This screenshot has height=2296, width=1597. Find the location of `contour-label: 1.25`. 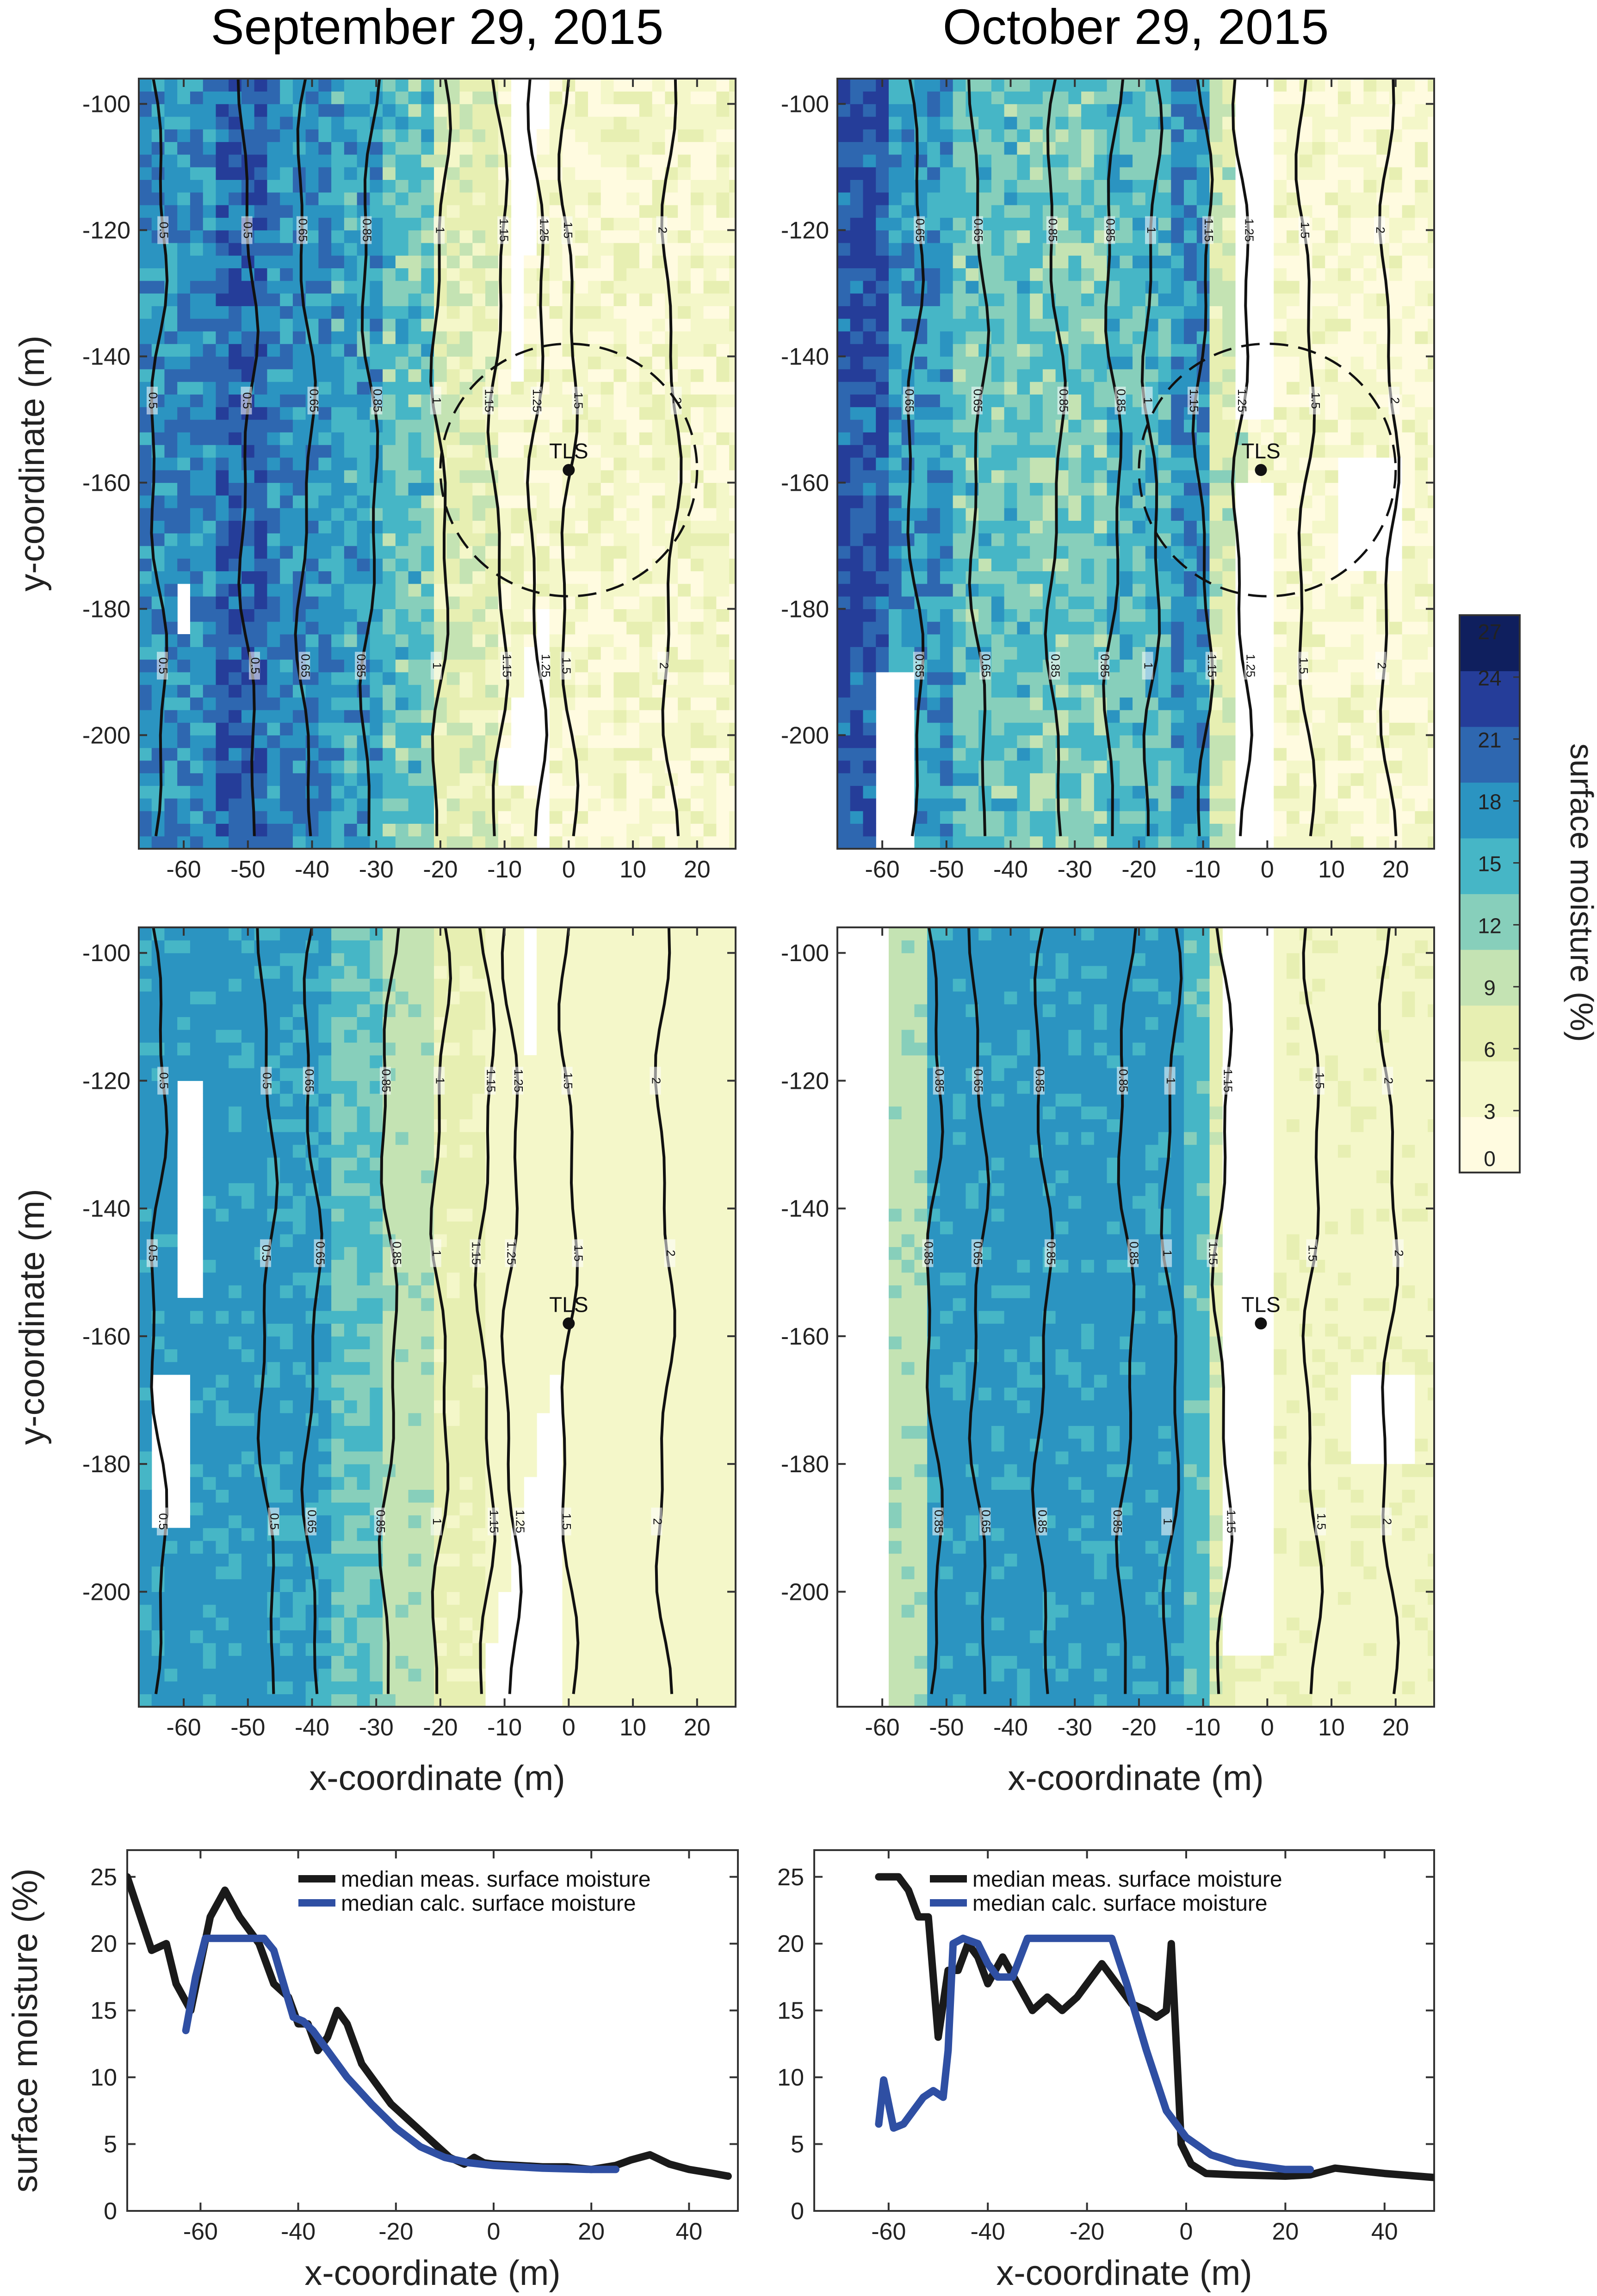

contour-label: 1.25 is located at coordinates (546, 666).